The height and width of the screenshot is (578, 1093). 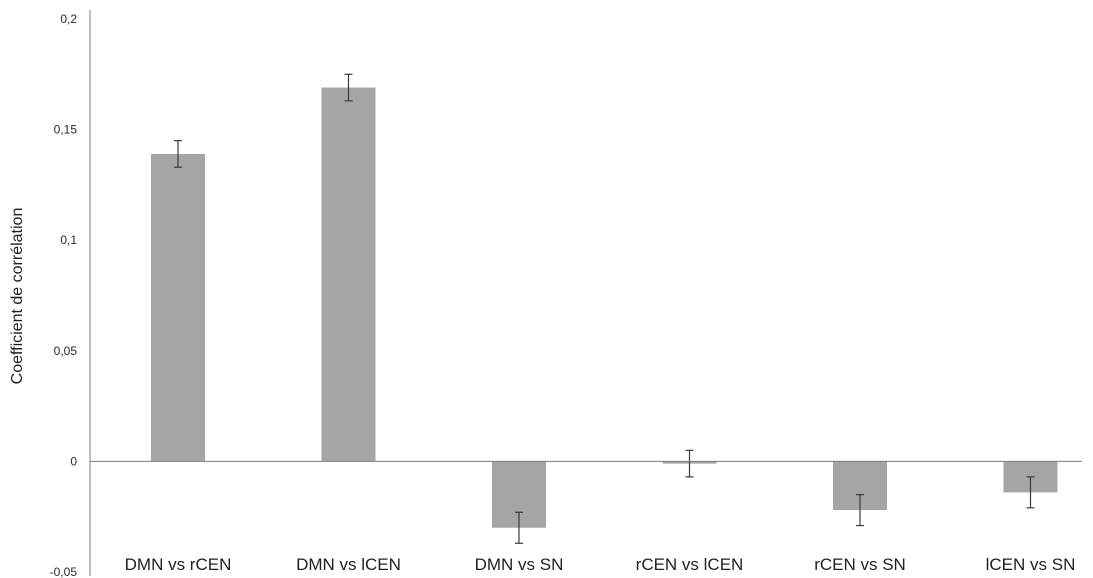 What do you see at coordinates (178, 564) in the screenshot?
I see `category-label: DMN vs rCEN` at bounding box center [178, 564].